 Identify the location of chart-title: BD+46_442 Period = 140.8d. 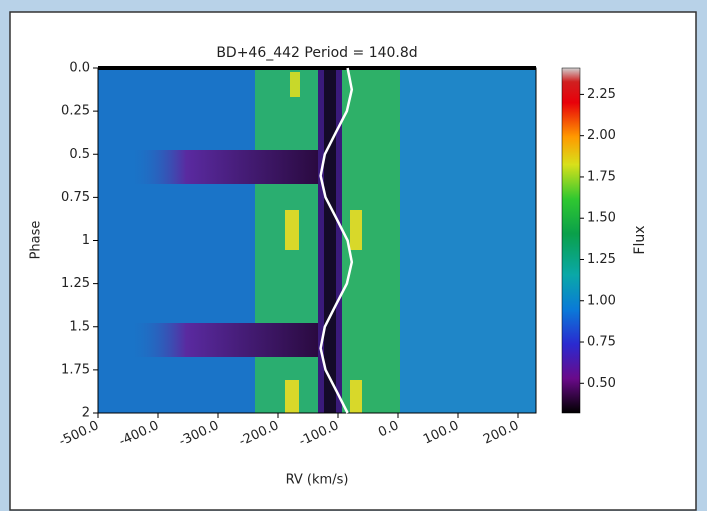
(316, 53).